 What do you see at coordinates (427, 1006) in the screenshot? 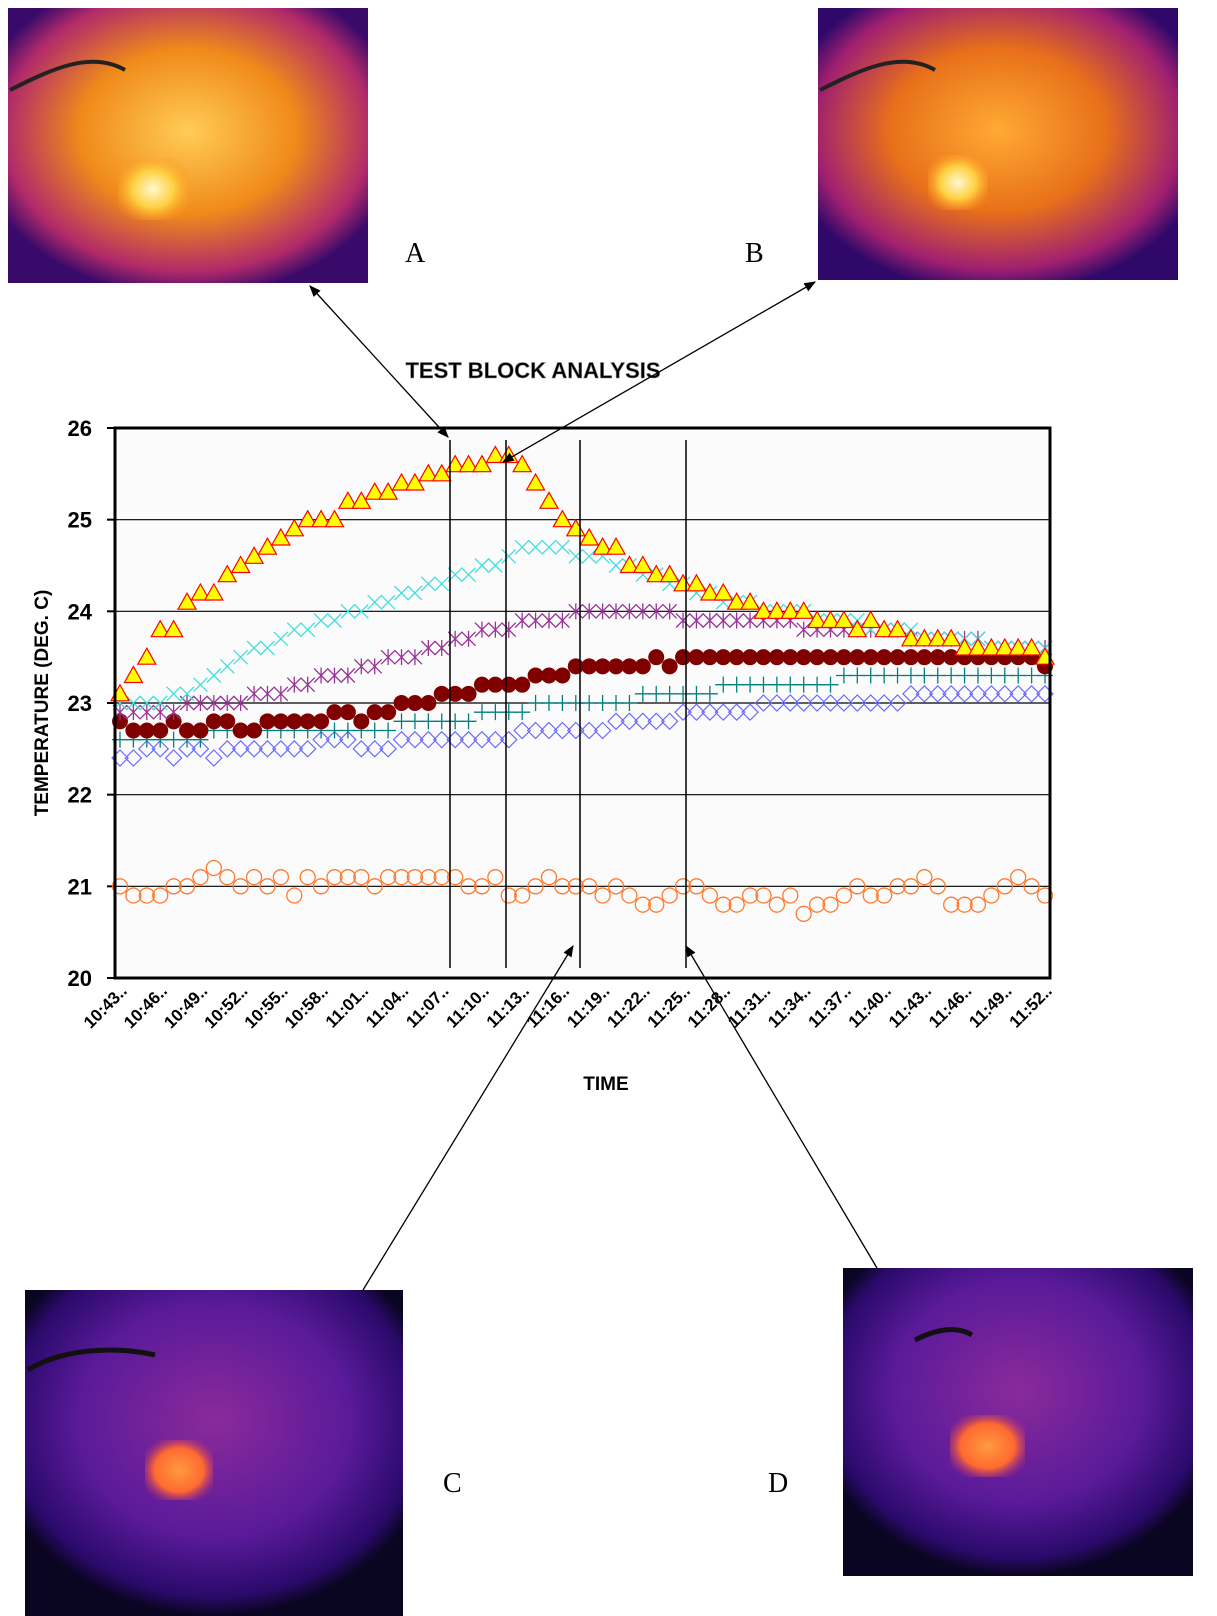
I see `x-tick-label: 11:07..` at bounding box center [427, 1006].